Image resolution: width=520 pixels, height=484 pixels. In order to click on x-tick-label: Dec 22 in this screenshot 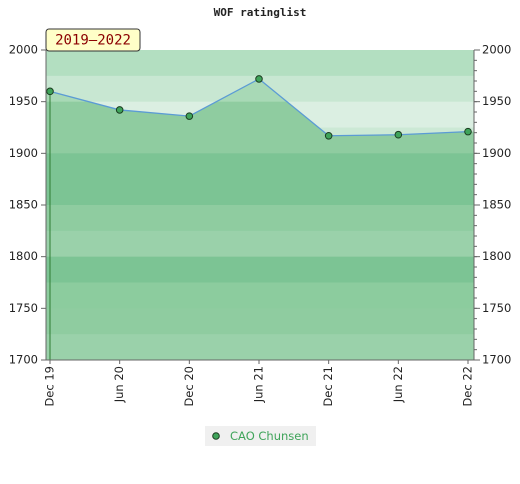, I will do `click(468, 386)`.